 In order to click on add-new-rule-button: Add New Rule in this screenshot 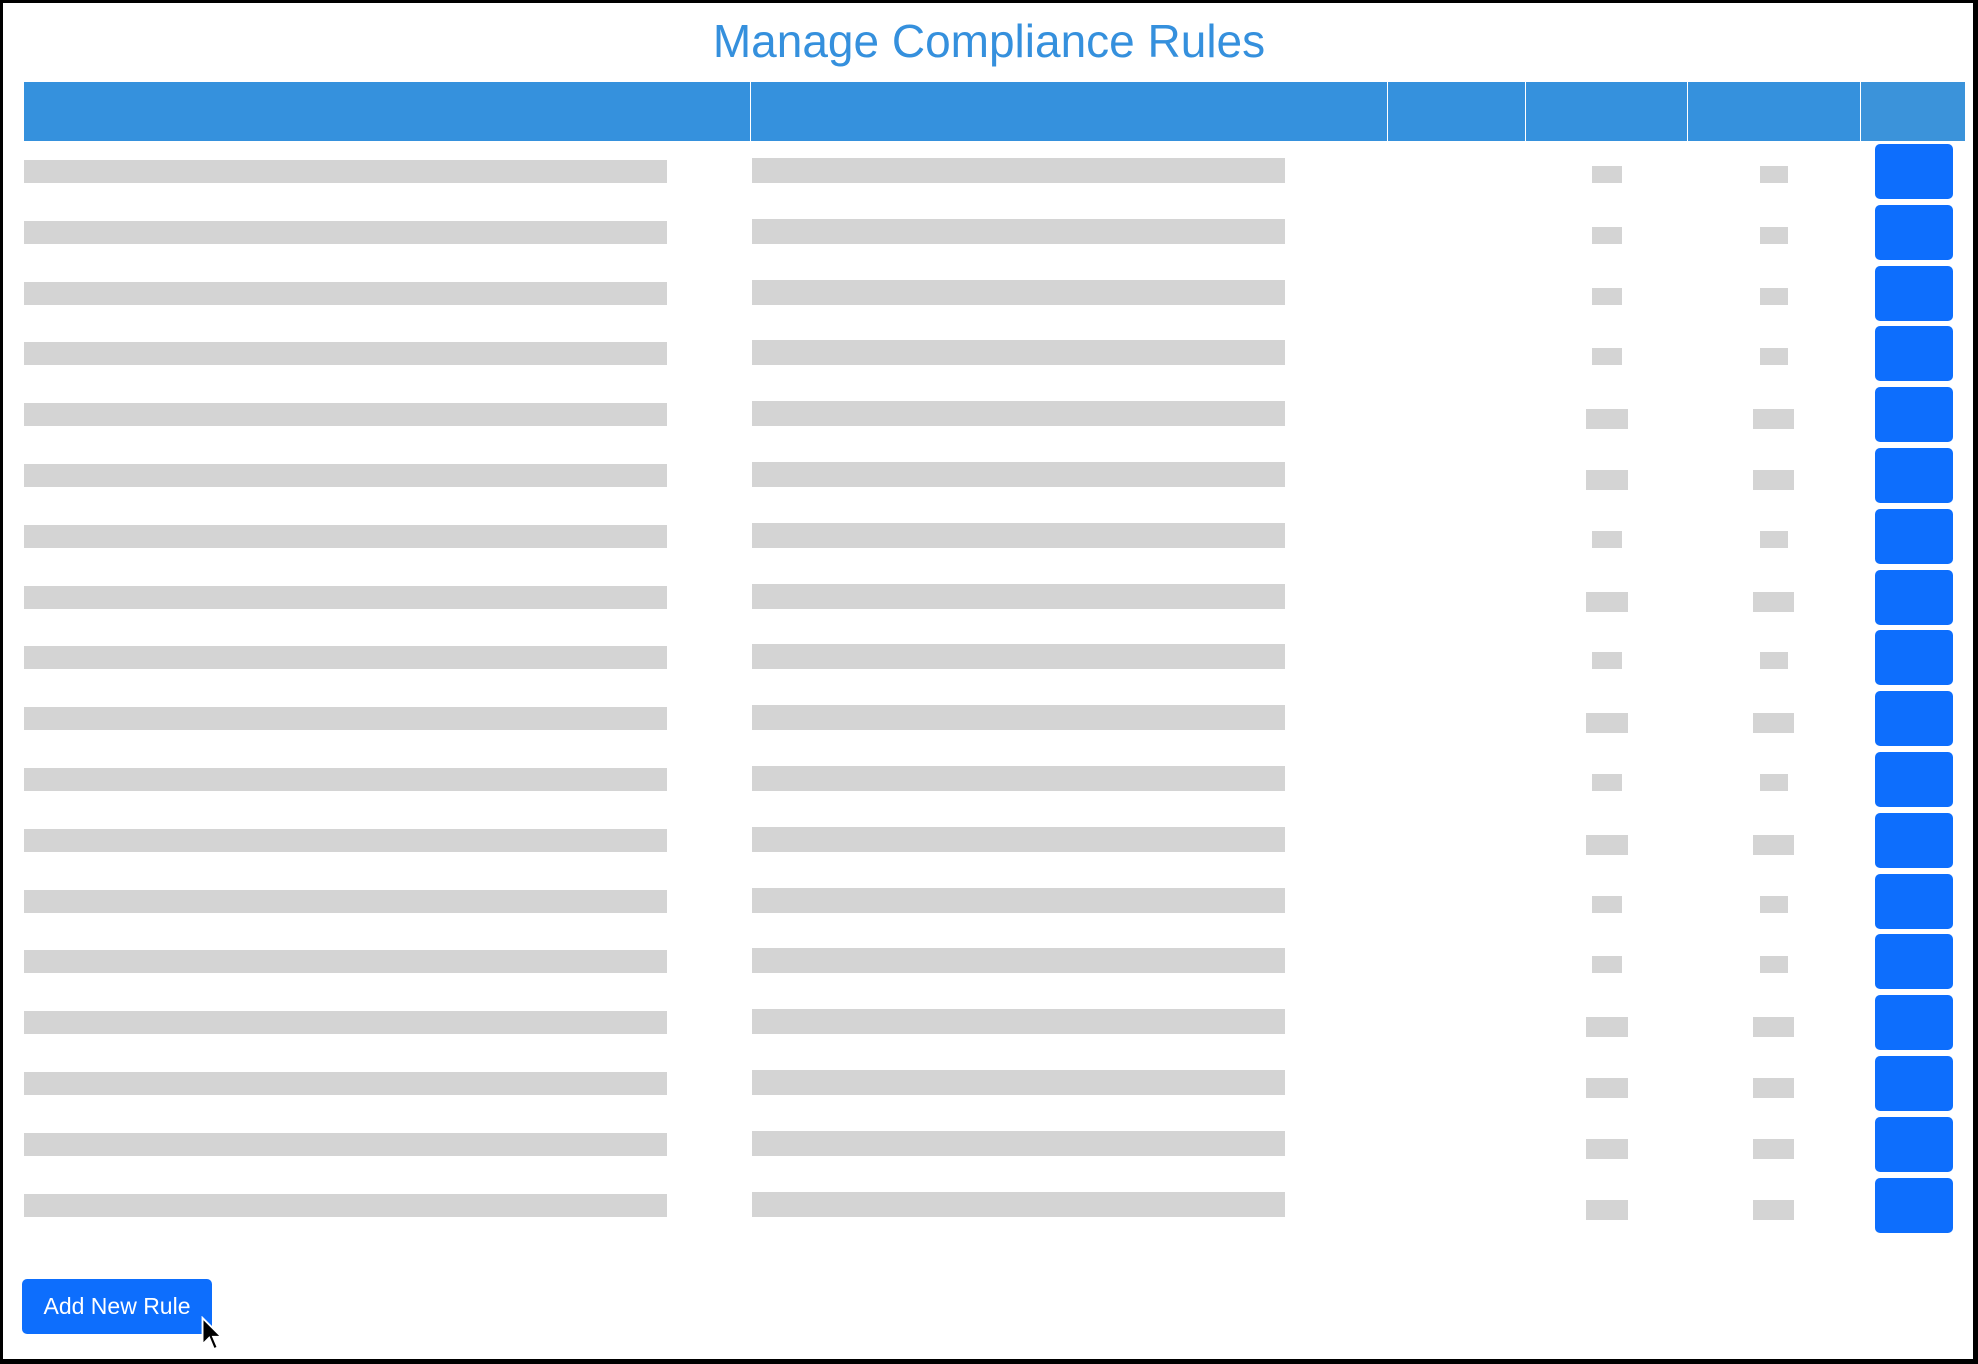, I will do `click(117, 1306)`.